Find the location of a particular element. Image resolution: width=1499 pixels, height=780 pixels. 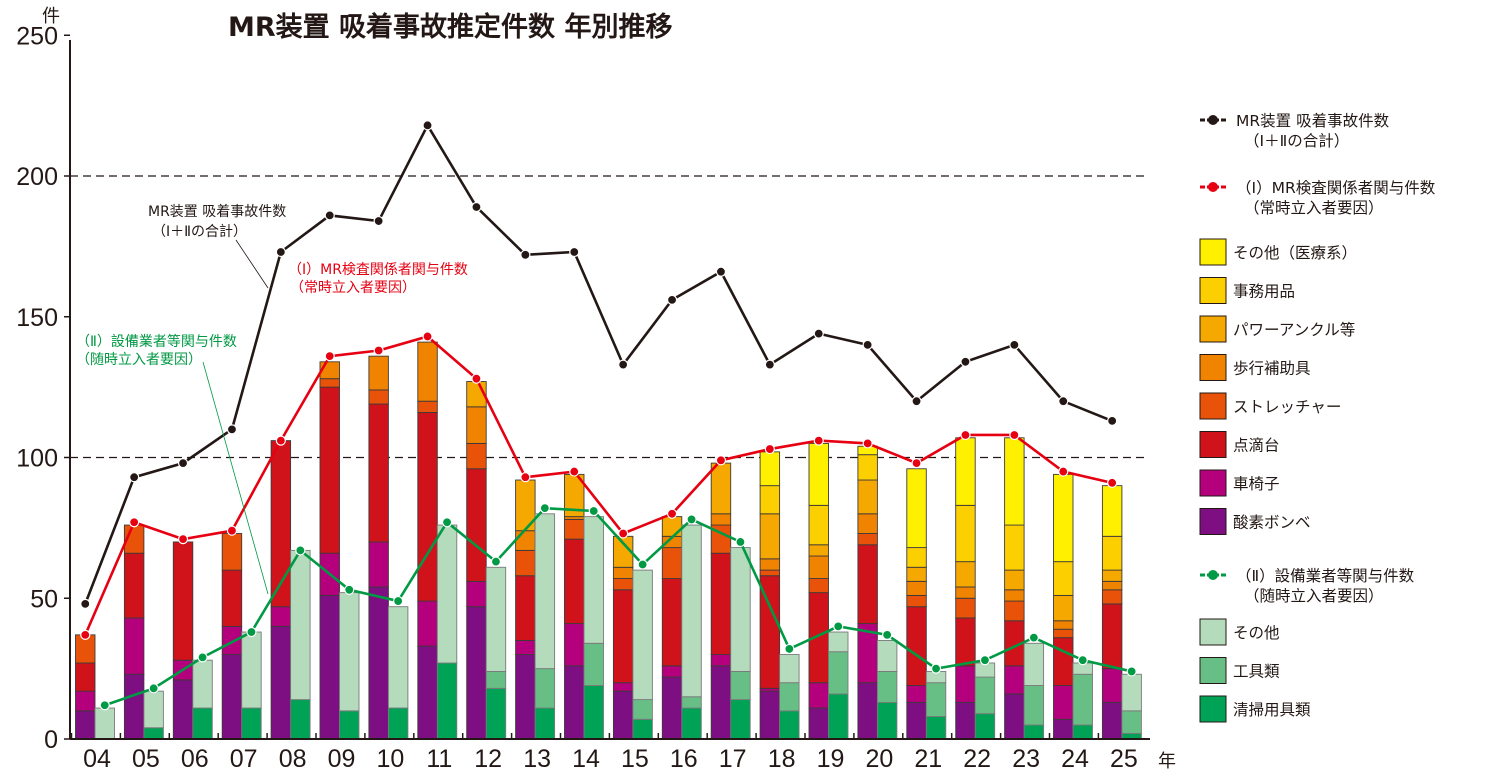

legend-label: 車椅子 is located at coordinates (1256, 484).